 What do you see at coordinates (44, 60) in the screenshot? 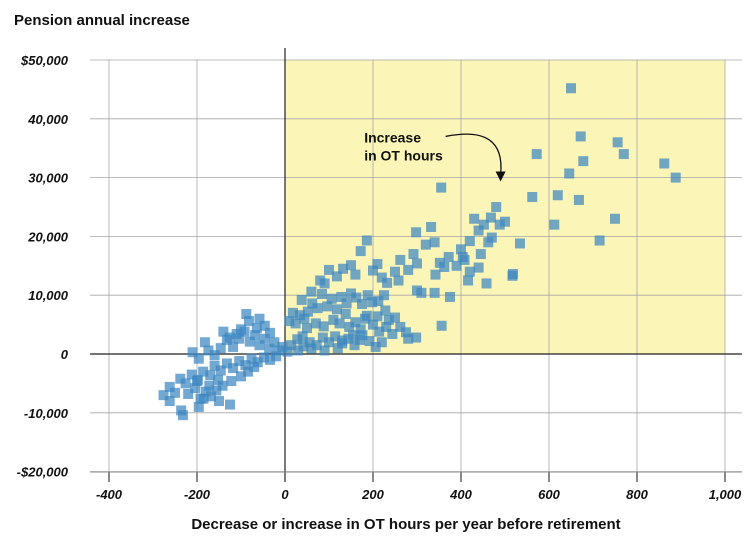
I see `y-tick-label: $50,000` at bounding box center [44, 60].